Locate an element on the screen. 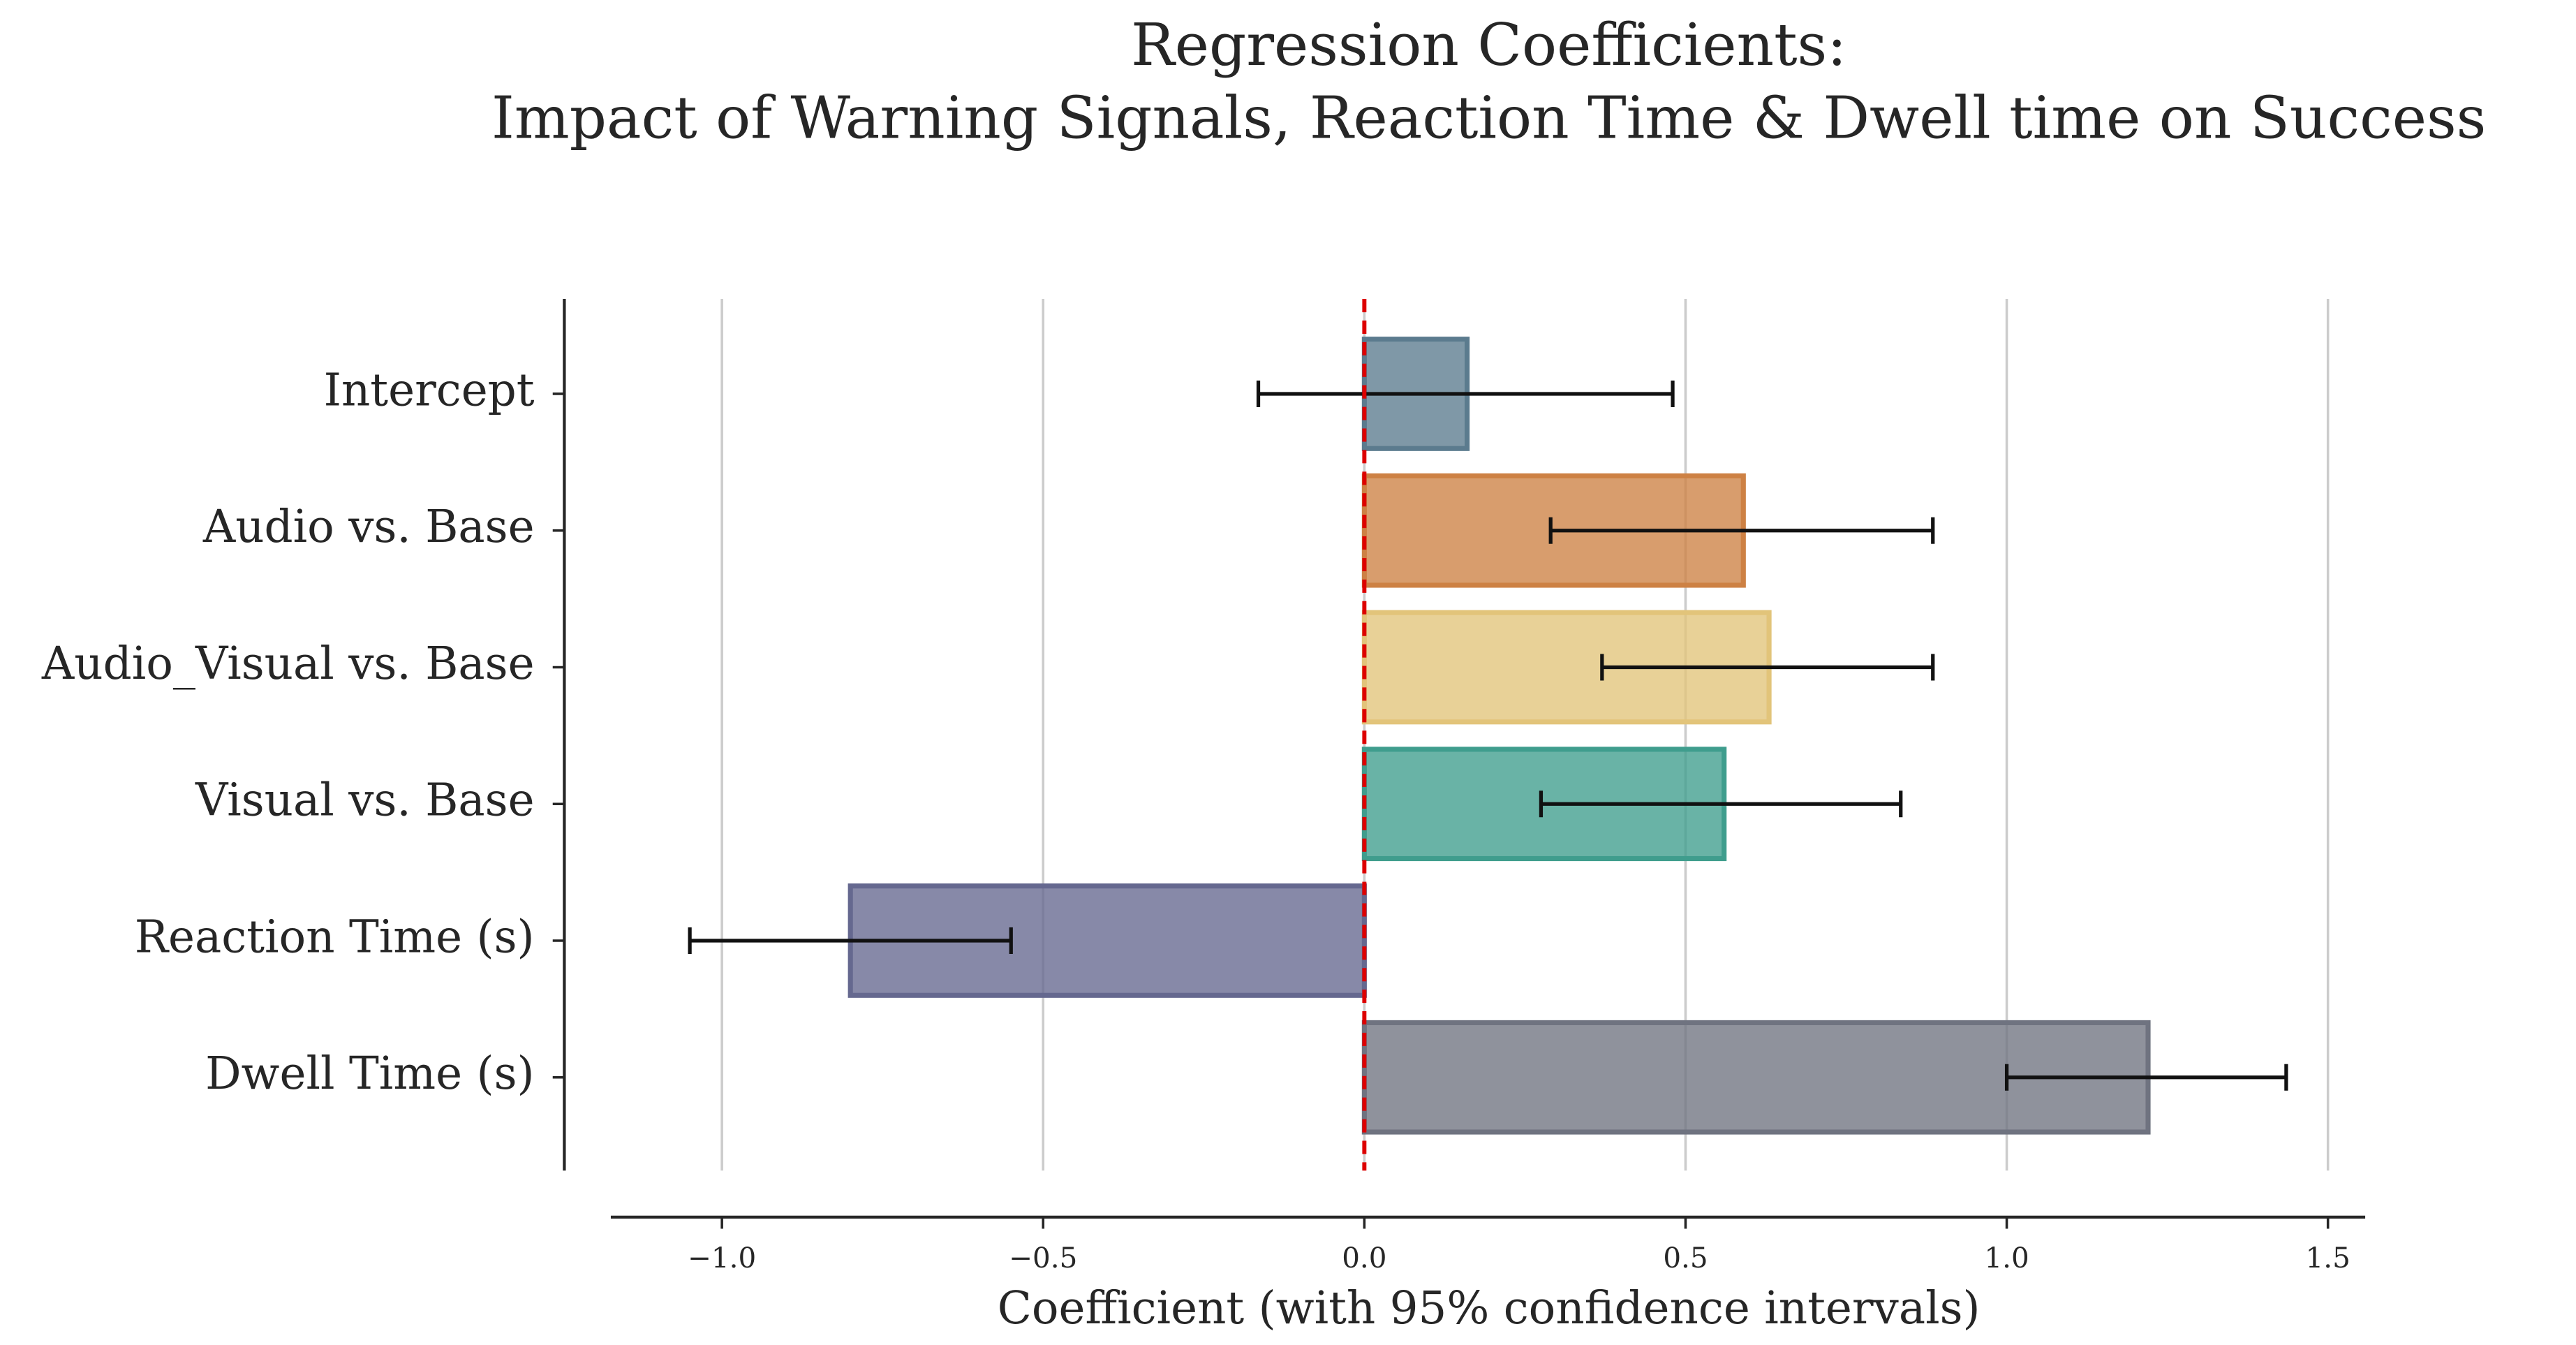 The height and width of the screenshot is (1345, 2576). y-tick-label: Dwell Time (s) is located at coordinates (369, 1074).